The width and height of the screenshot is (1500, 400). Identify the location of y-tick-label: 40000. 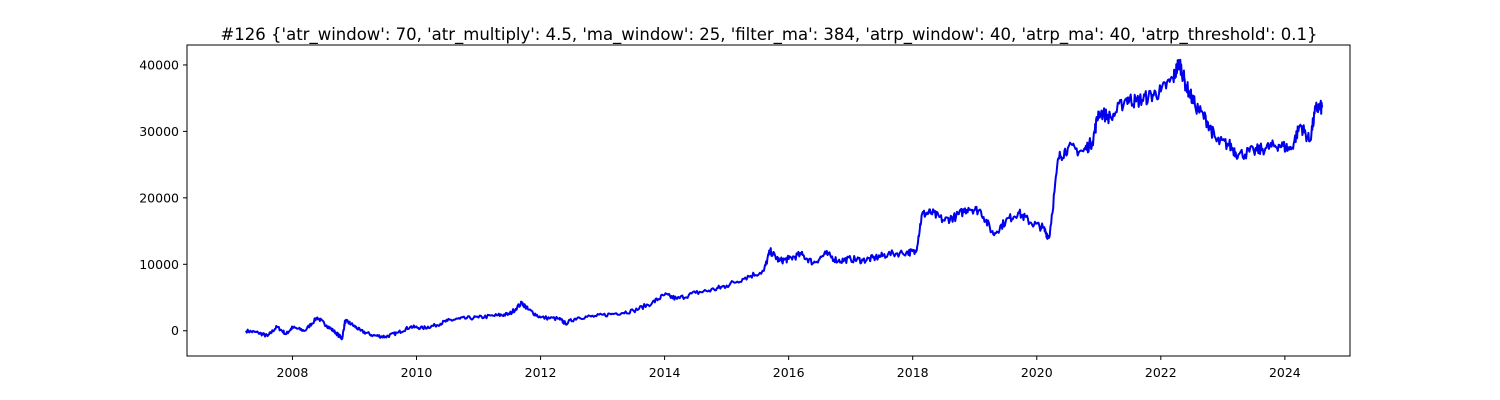
(159, 64).